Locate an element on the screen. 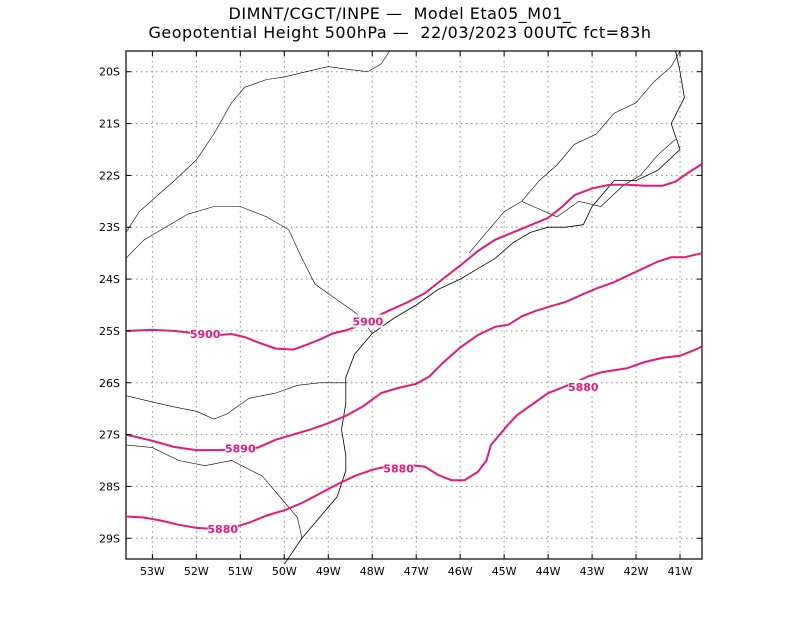  x-tick-label: 51W is located at coordinates (240, 571).